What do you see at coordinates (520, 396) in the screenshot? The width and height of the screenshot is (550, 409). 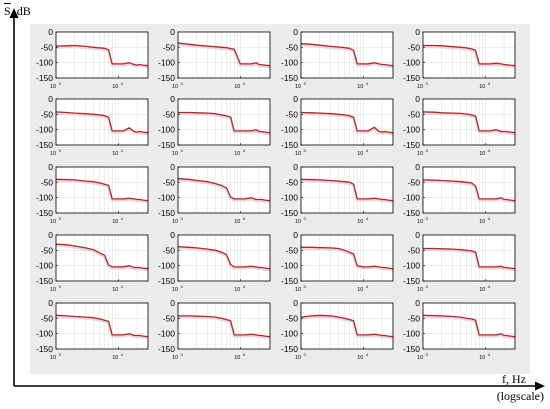 I see `x-axis-scale-note: (logscale)` at bounding box center [520, 396].